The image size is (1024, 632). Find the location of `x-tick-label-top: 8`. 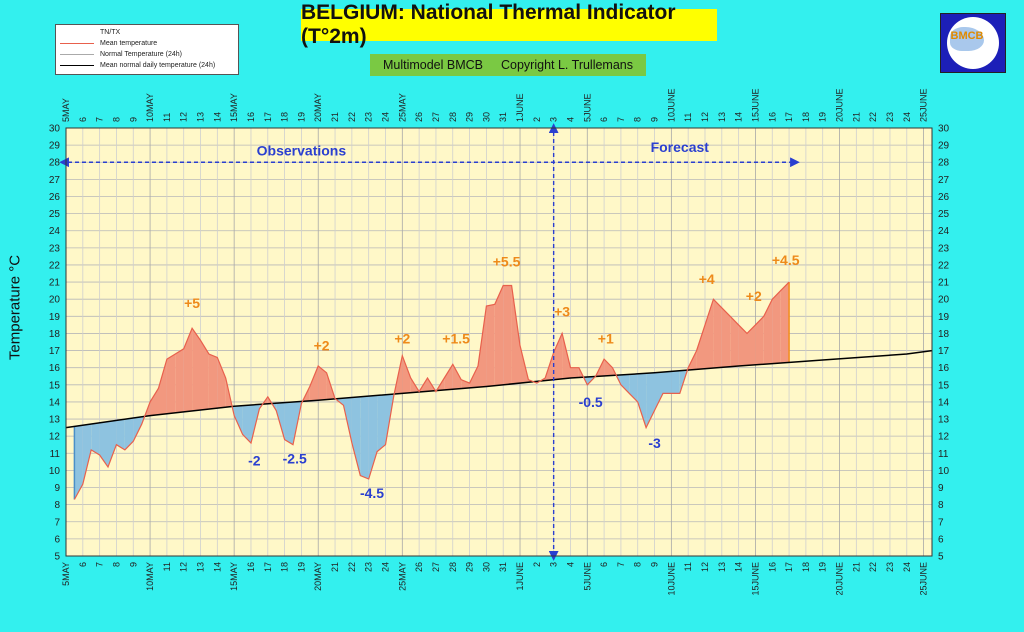

x-tick-label-top: 8 is located at coordinates (116, 119).